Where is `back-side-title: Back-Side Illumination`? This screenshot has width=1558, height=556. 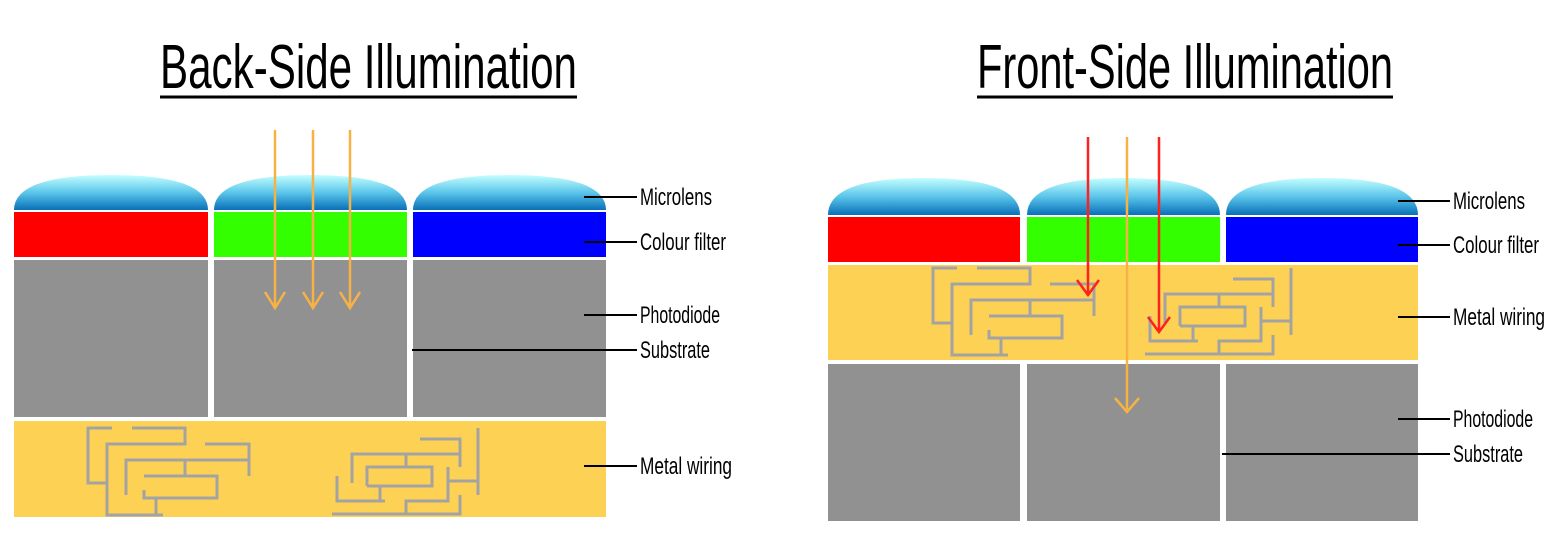
back-side-title: Back-Side Illumination is located at coordinates (368, 67).